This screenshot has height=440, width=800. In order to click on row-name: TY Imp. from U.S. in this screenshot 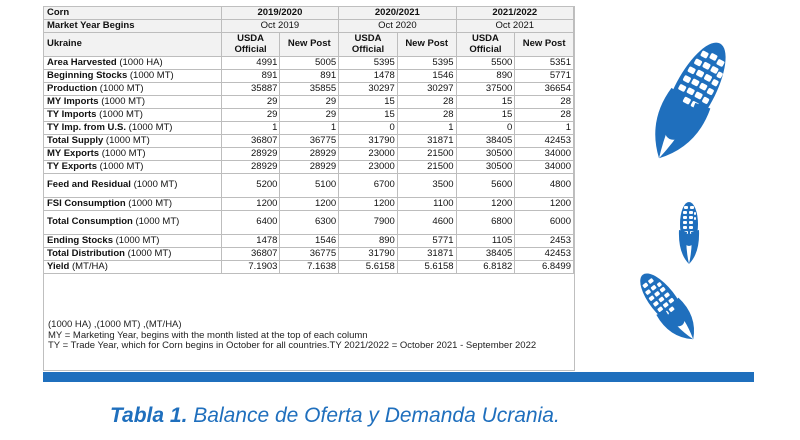, I will do `click(87, 127)`.